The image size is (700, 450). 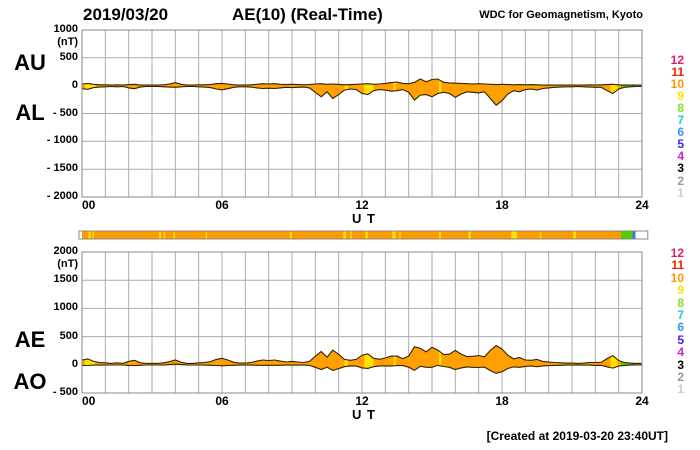 What do you see at coordinates (363, 235) in the screenshot?
I see `status-bar-border` at bounding box center [363, 235].